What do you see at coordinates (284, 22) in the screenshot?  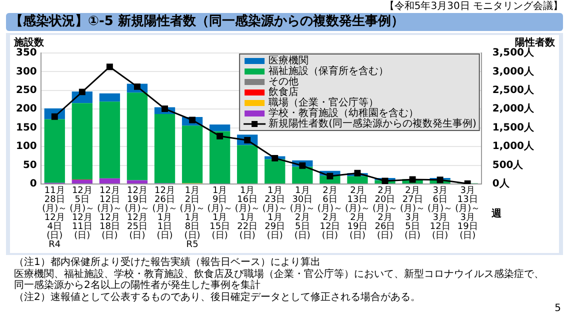 I see `chart-title: 【感染状況】①-5 新規陽性者数（同一感染源からの複数発生事例）` at bounding box center [284, 22].